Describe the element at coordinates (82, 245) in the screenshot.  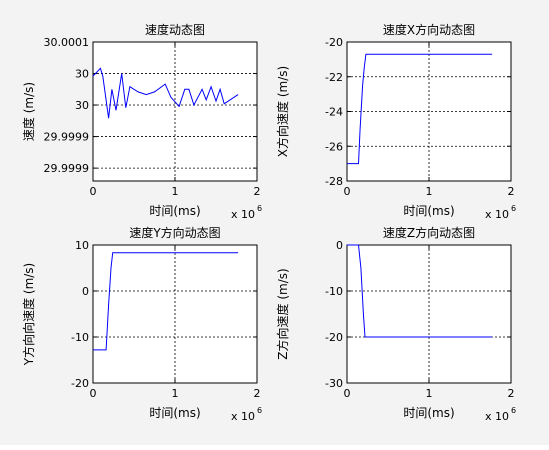
I see `y-tick-label: 10` at that location.